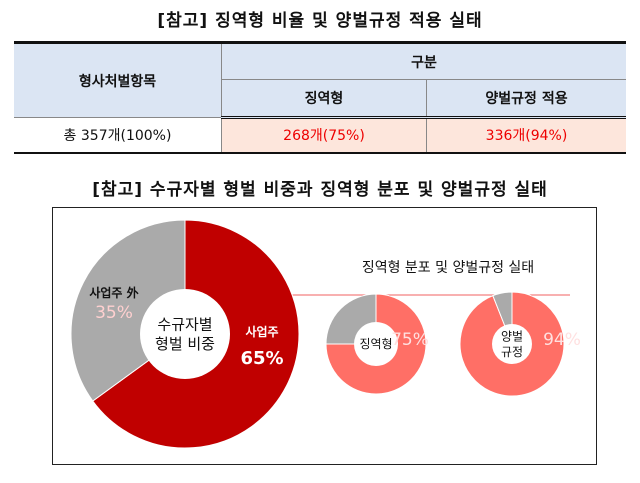 Image resolution: width=640 pixels, height=483 pixels. What do you see at coordinates (261, 331) in the screenshot?
I see `label-owner: 사업주` at bounding box center [261, 331].